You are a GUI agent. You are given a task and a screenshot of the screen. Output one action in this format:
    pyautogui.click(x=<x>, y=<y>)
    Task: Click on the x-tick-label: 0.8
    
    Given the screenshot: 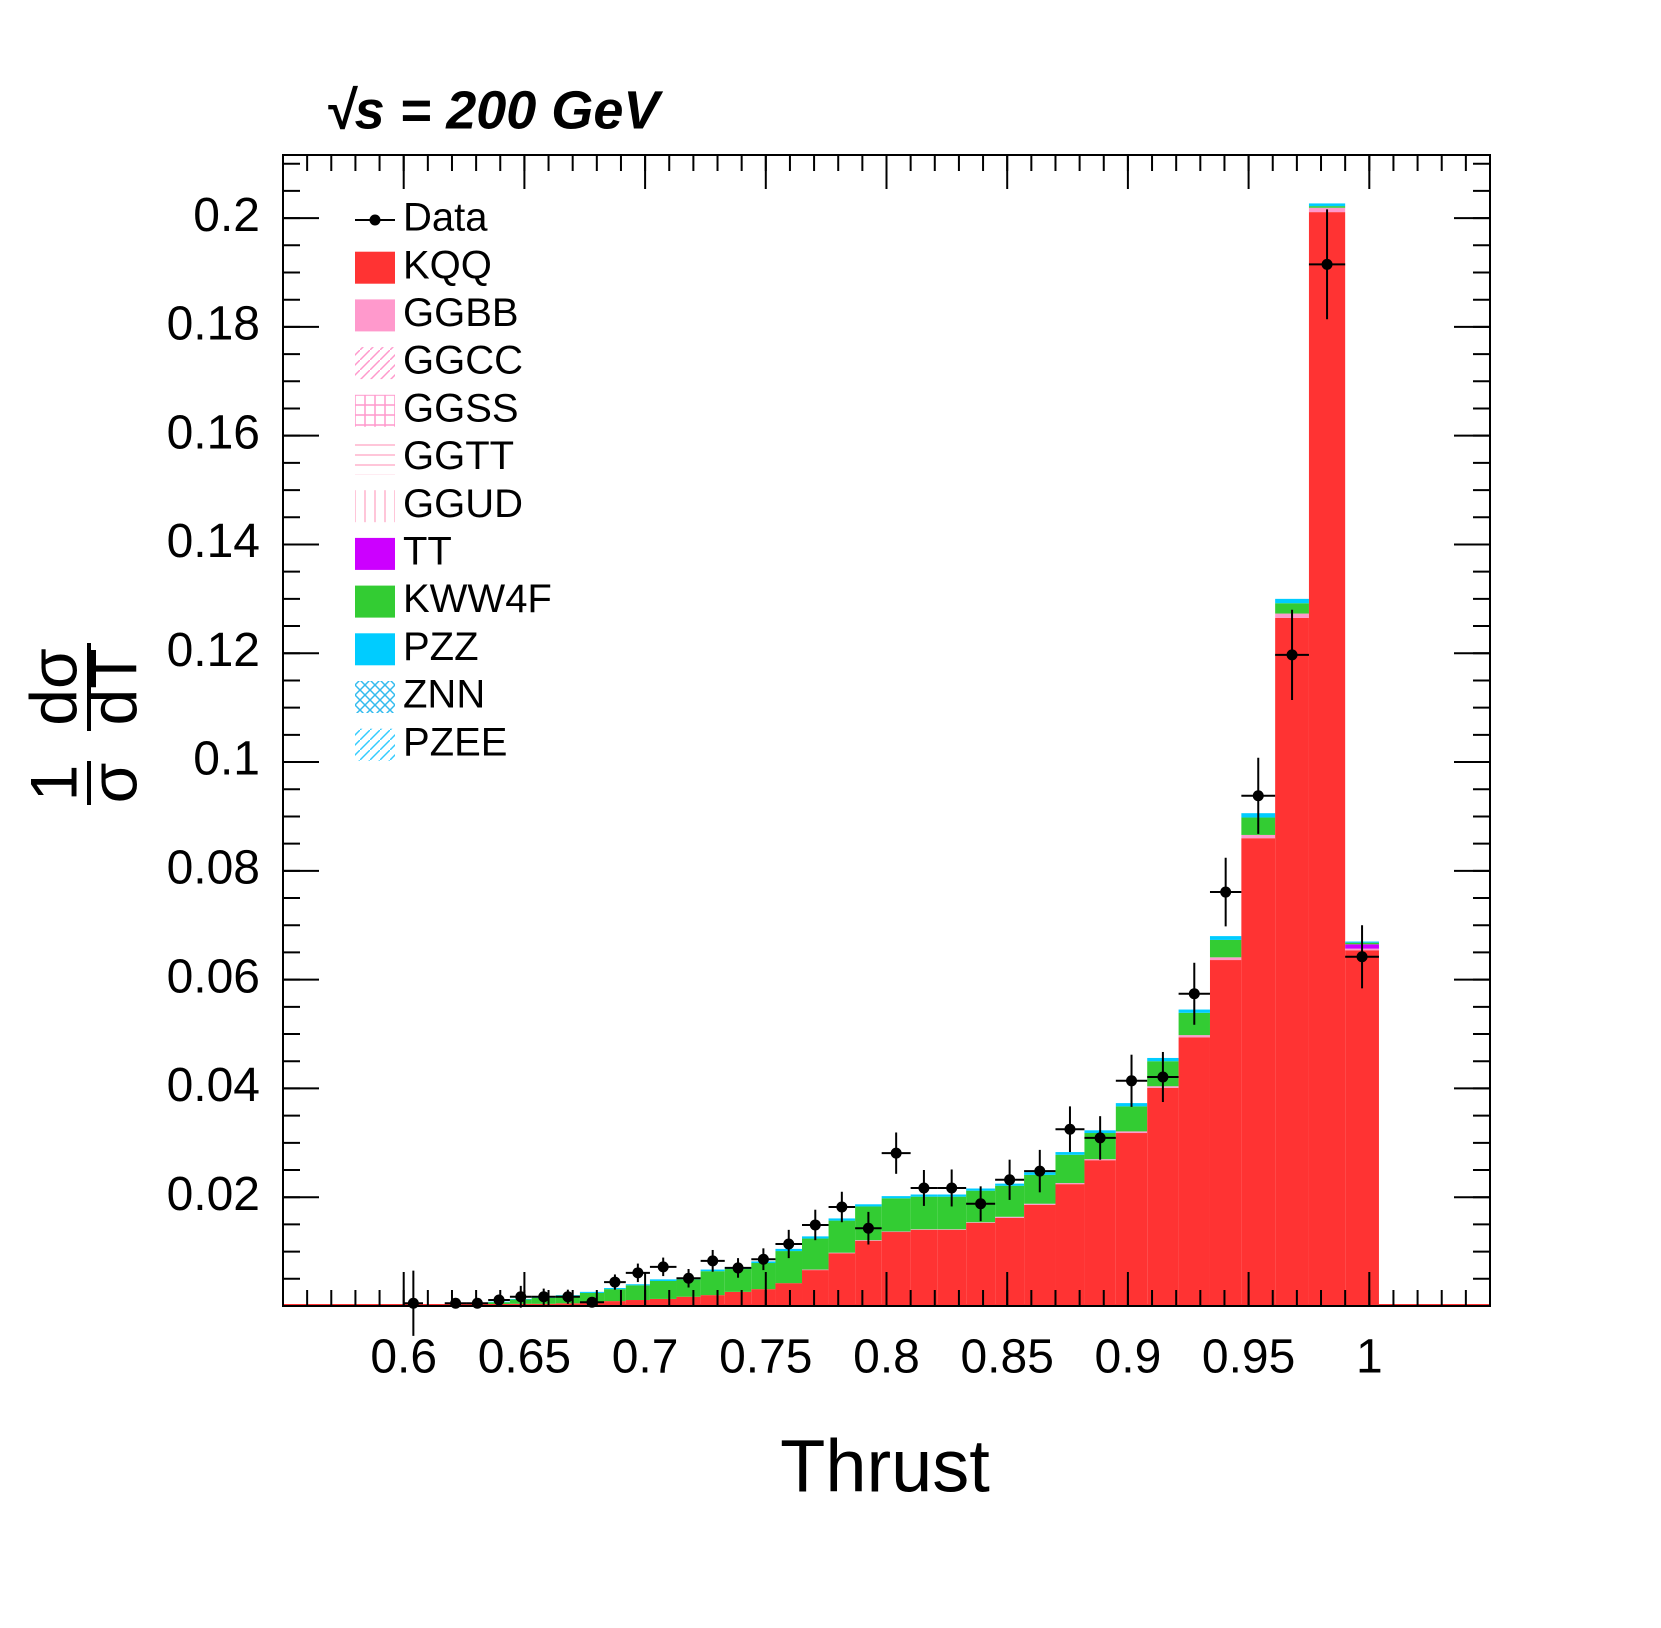 What is the action you would take?
    pyautogui.click(x=886, y=1357)
    